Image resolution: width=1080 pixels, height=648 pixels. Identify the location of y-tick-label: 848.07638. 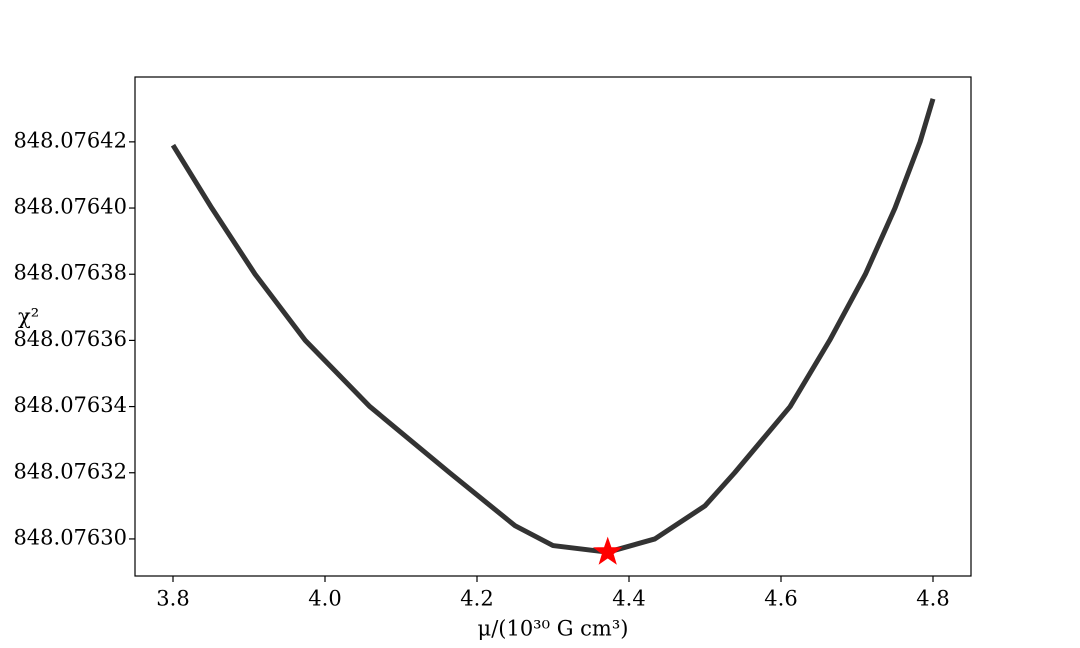
(70, 273).